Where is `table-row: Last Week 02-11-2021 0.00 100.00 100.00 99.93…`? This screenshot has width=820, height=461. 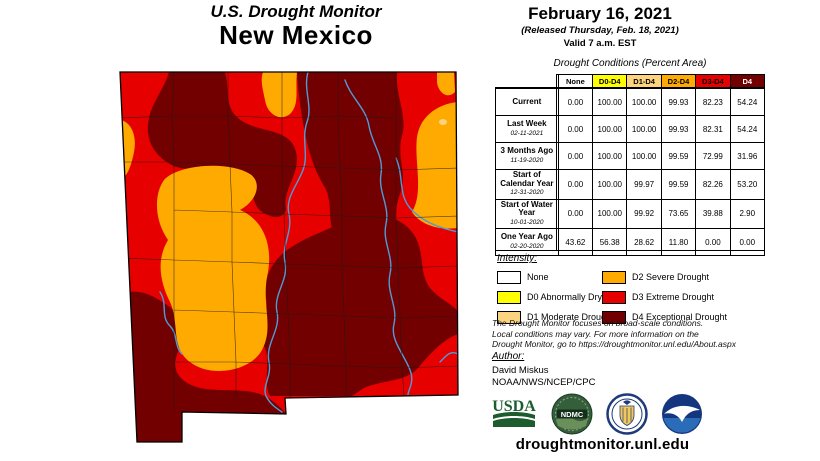 table-row: Last Week 02-11-2021 0.00 100.00 100.00 99.93… is located at coordinates (630, 129).